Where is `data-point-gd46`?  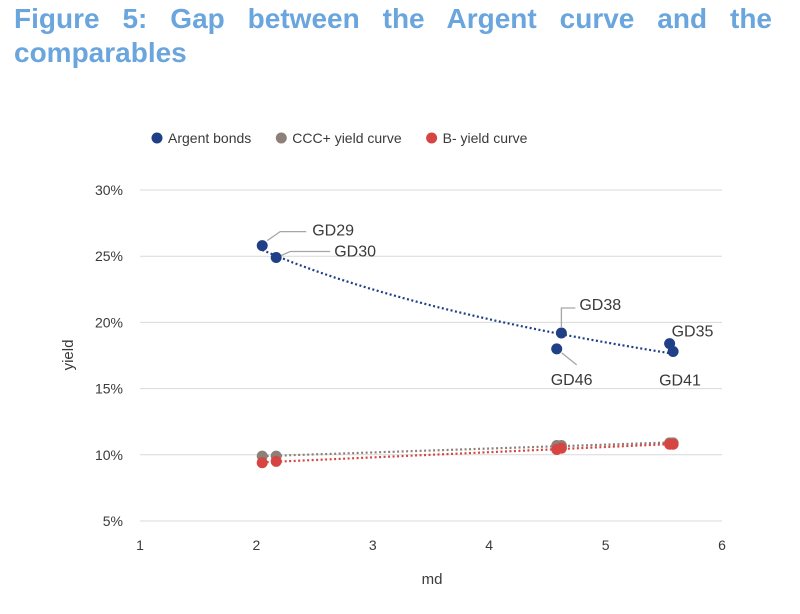 data-point-gd46 is located at coordinates (557, 349).